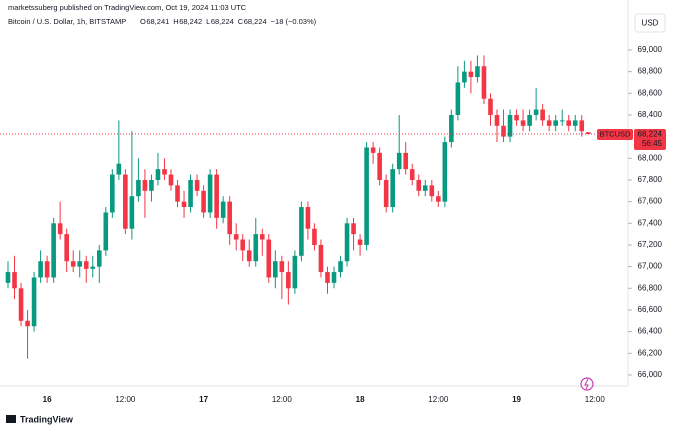 Image resolution: width=673 pixels, height=429 pixels. What do you see at coordinates (47, 419) in the screenshot?
I see `logo-text: TradingView` at bounding box center [47, 419].